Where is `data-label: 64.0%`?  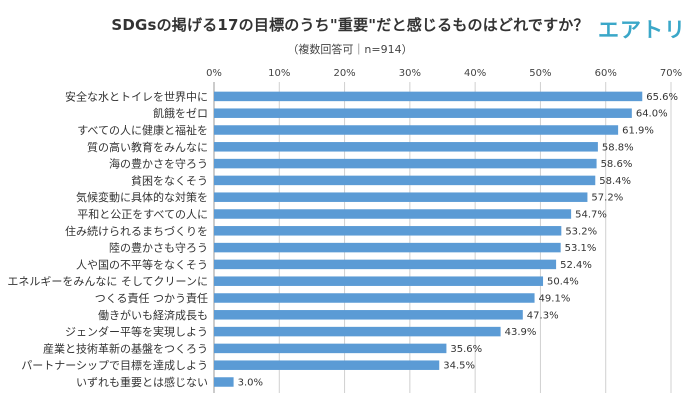 data-label: 64.0% is located at coordinates (652, 114).